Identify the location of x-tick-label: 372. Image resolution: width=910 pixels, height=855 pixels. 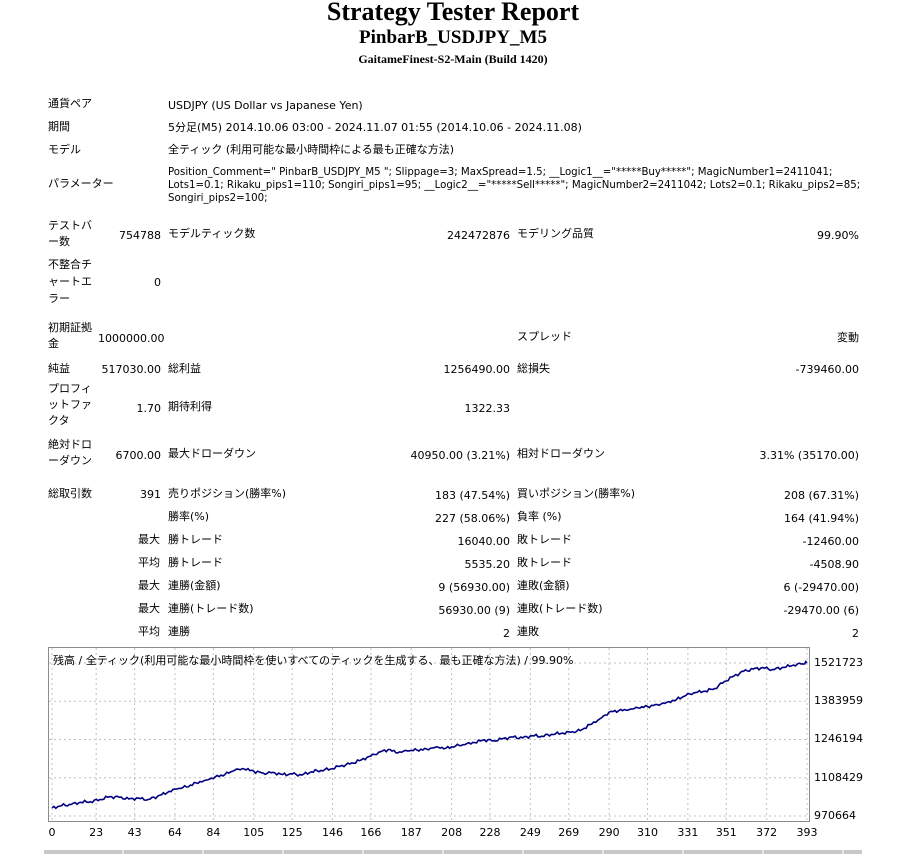
(766, 832).